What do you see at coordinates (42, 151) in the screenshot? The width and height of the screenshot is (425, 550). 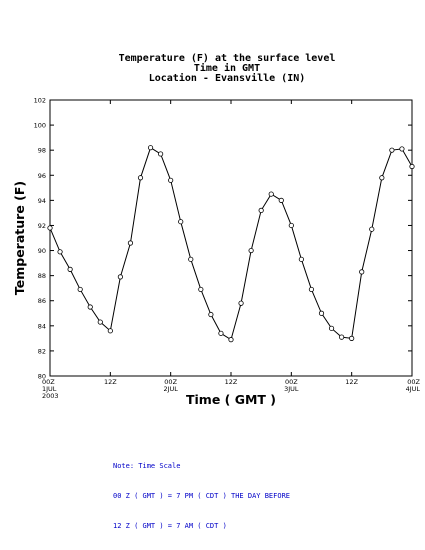 I see `y-tick-label: 98` at bounding box center [42, 151].